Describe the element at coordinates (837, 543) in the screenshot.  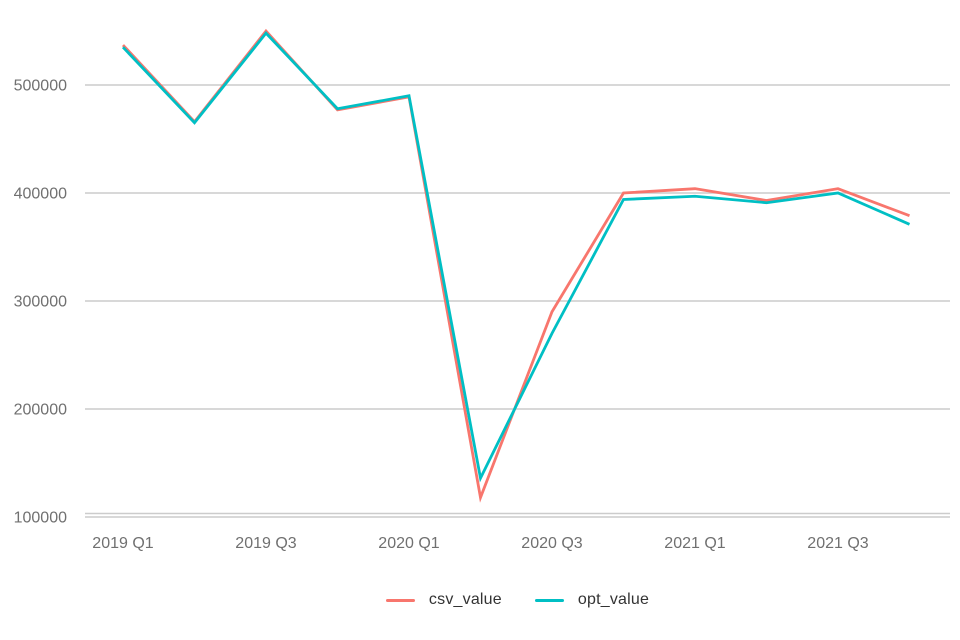
I see `x-axis-tick-label: 2021 Q3` at that location.